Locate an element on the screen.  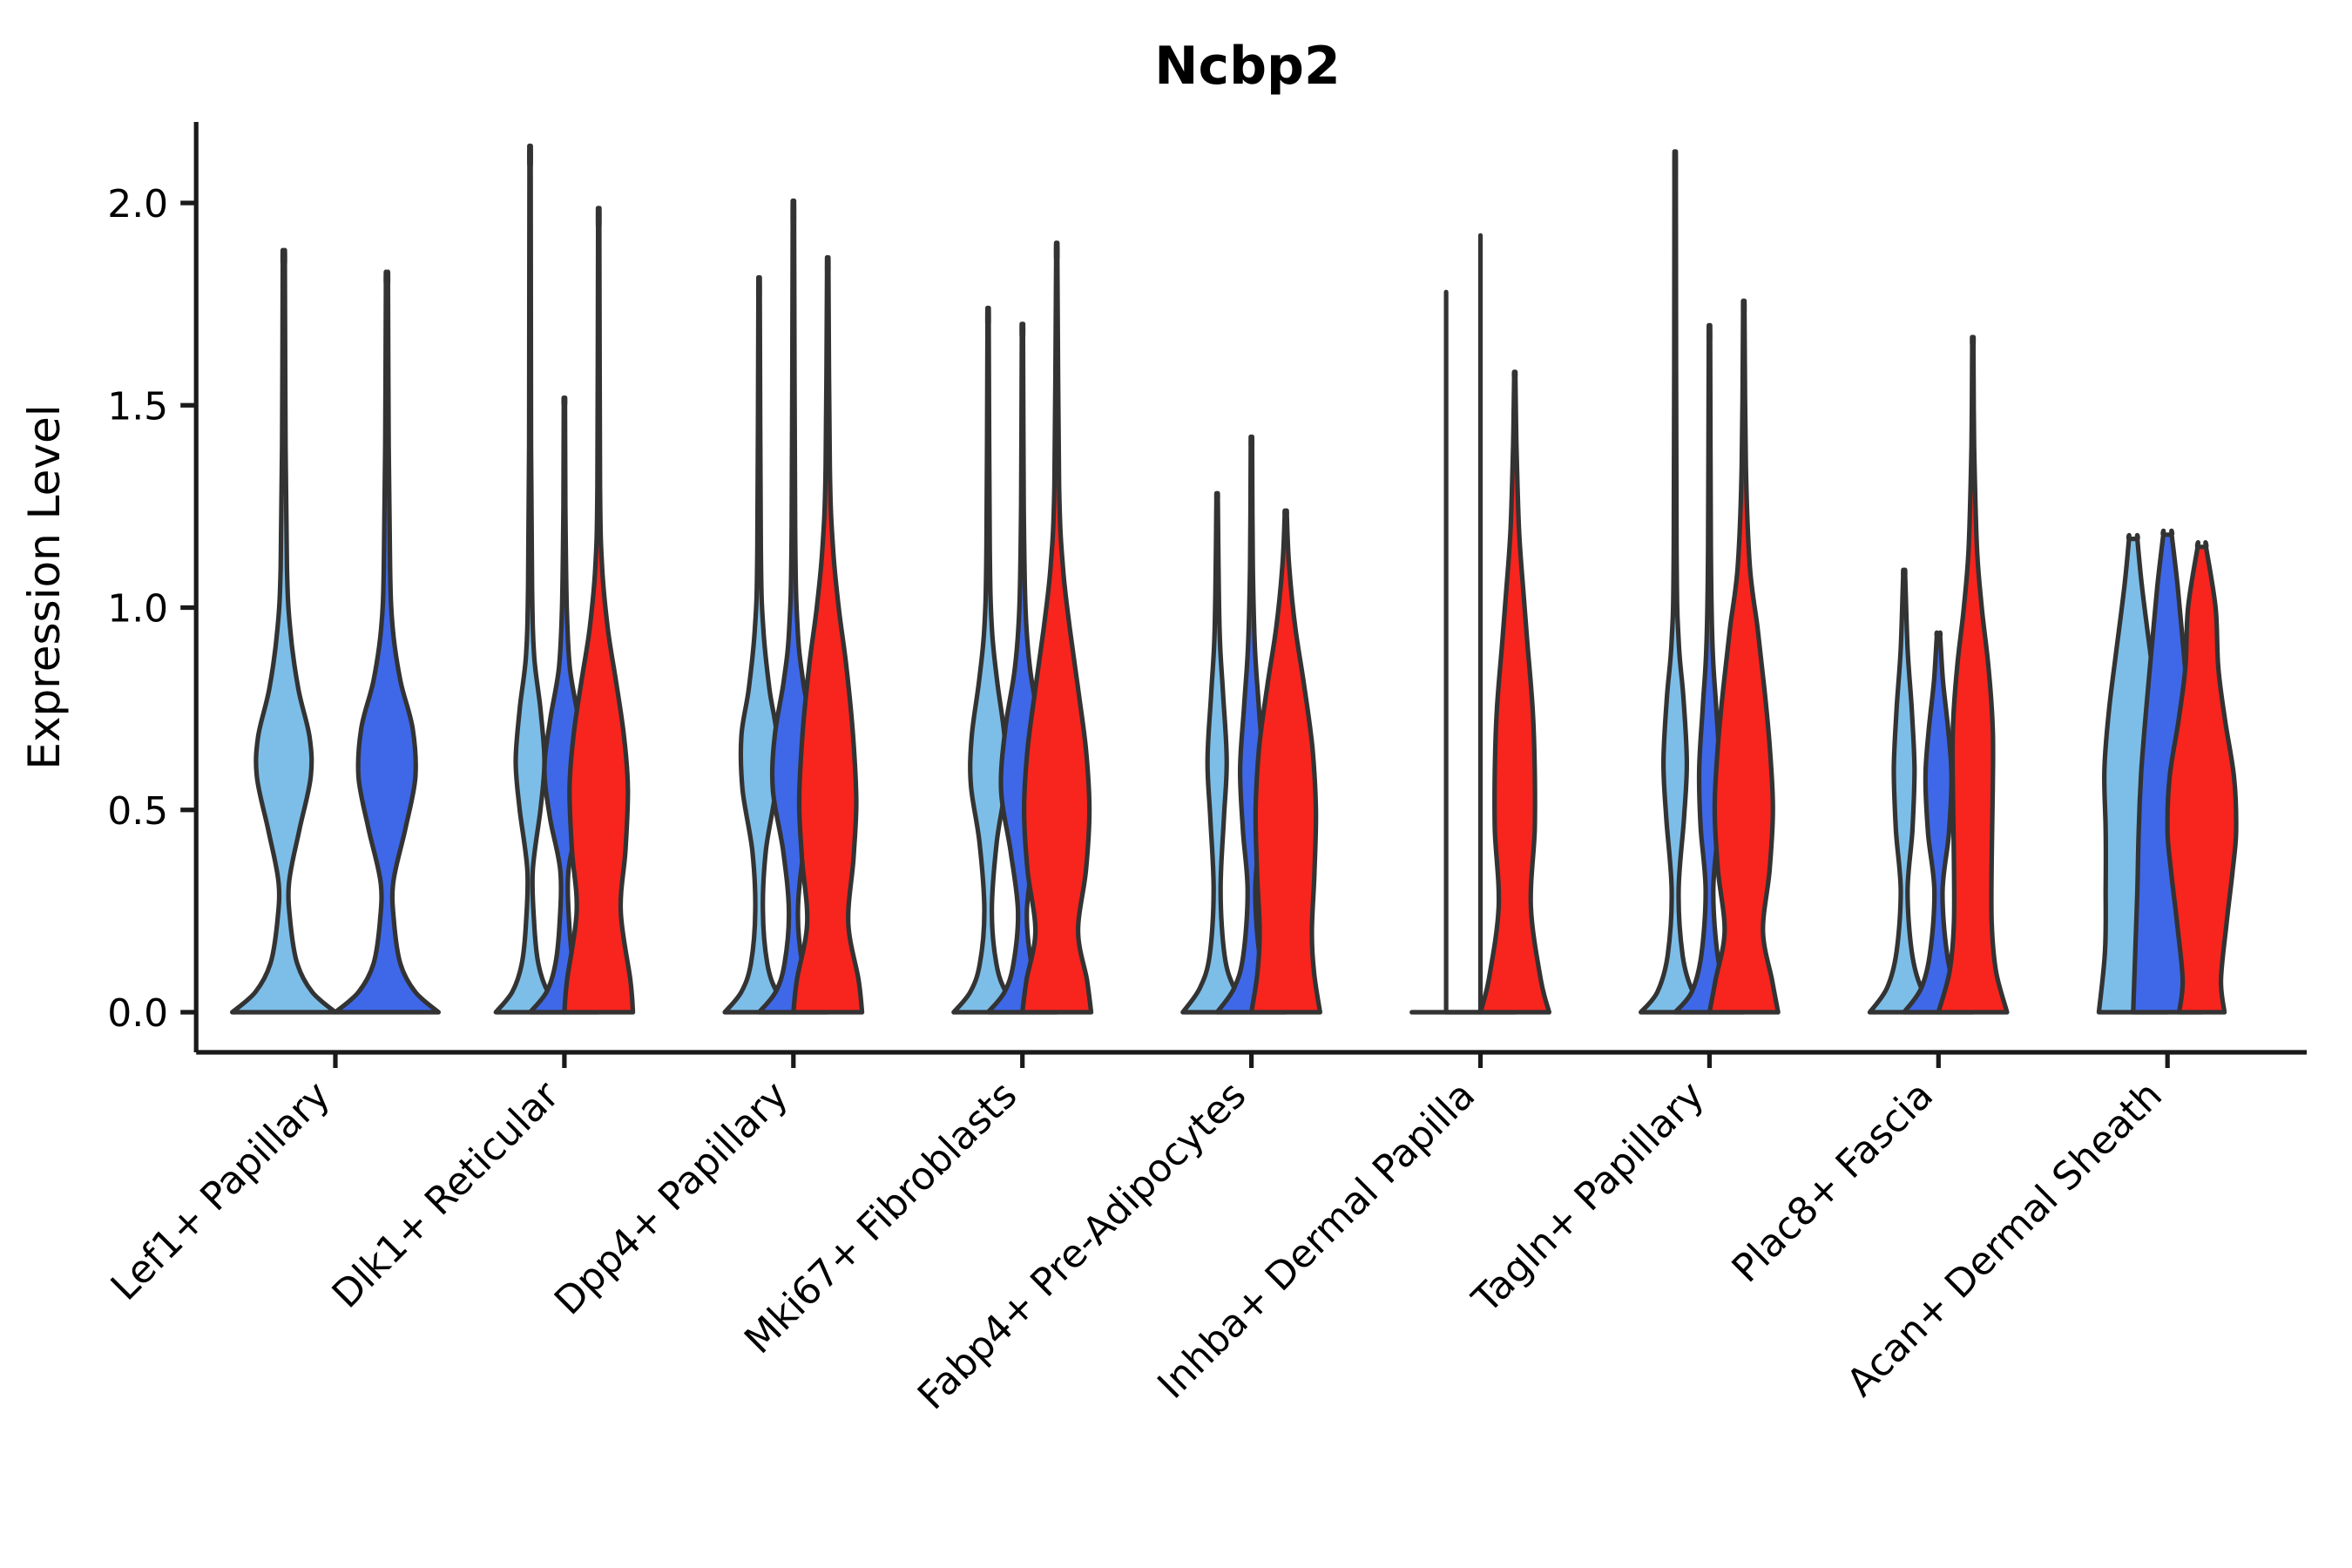
violin-plac8-fascia-red is located at coordinates (1973, 675).